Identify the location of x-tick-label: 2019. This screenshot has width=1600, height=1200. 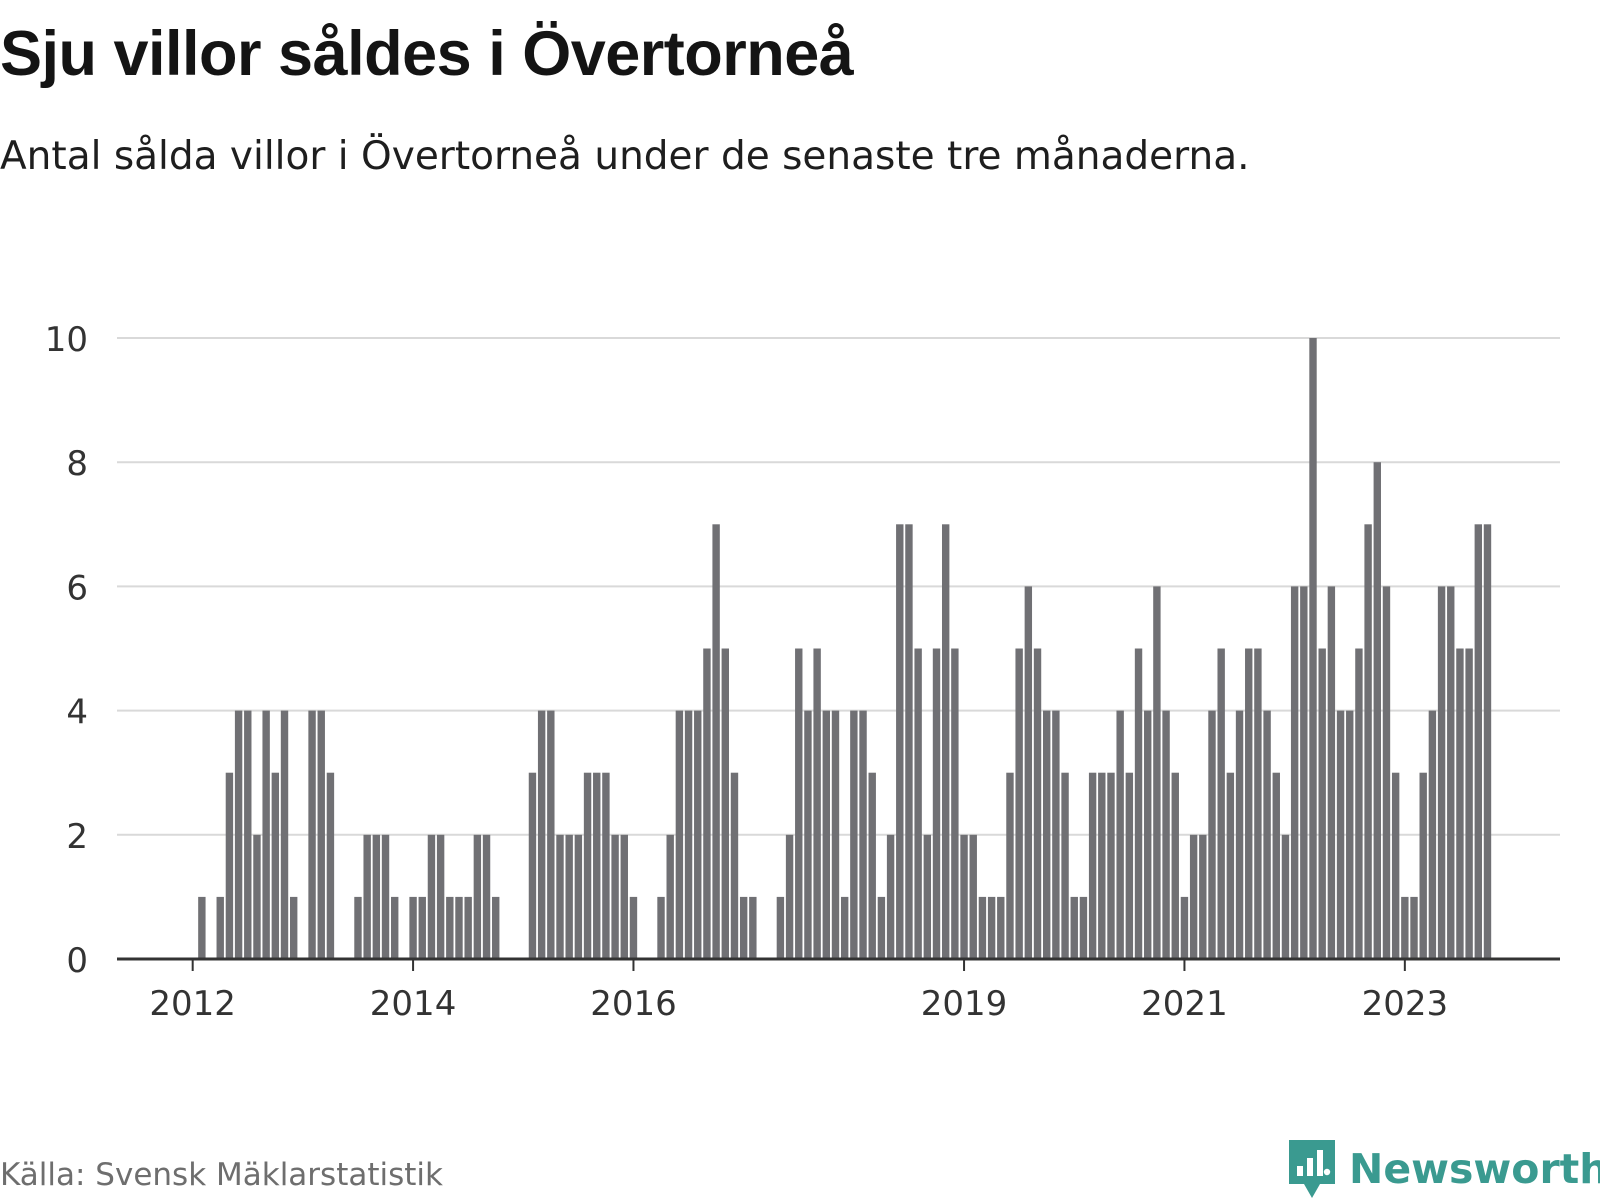
(964, 1004).